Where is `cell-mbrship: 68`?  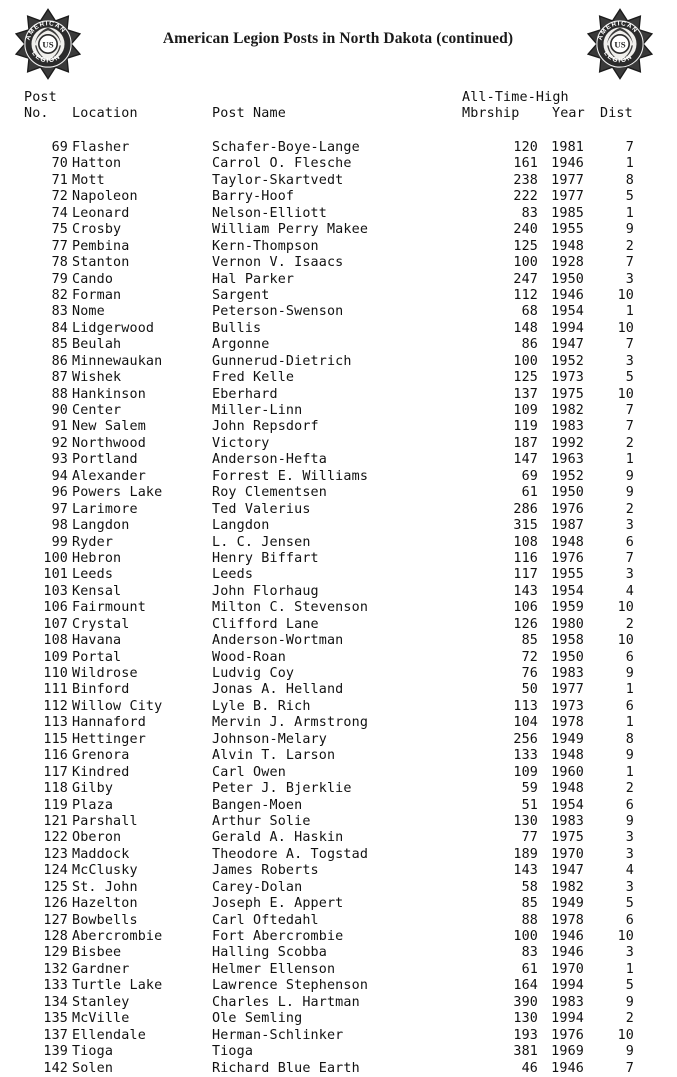
cell-mbrship: 68 is located at coordinates (529, 312).